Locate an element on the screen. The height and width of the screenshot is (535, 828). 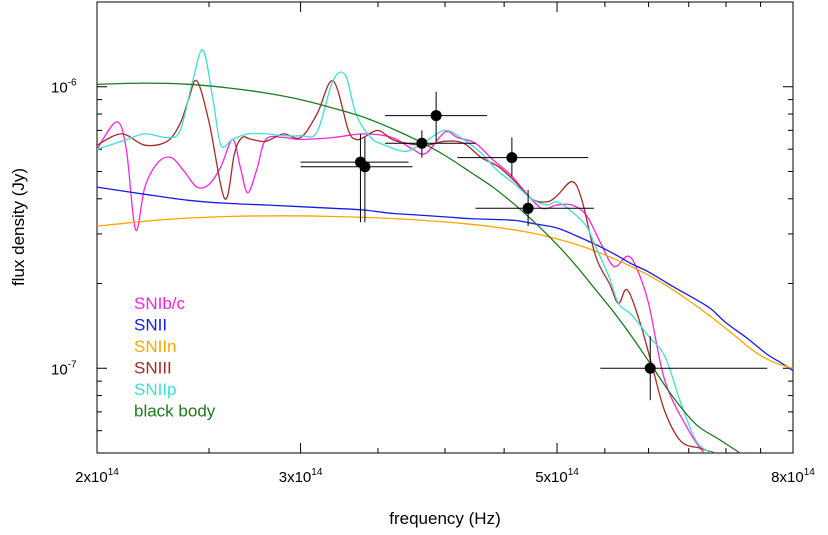
legend-entry: SNIb/c is located at coordinates (160, 303).